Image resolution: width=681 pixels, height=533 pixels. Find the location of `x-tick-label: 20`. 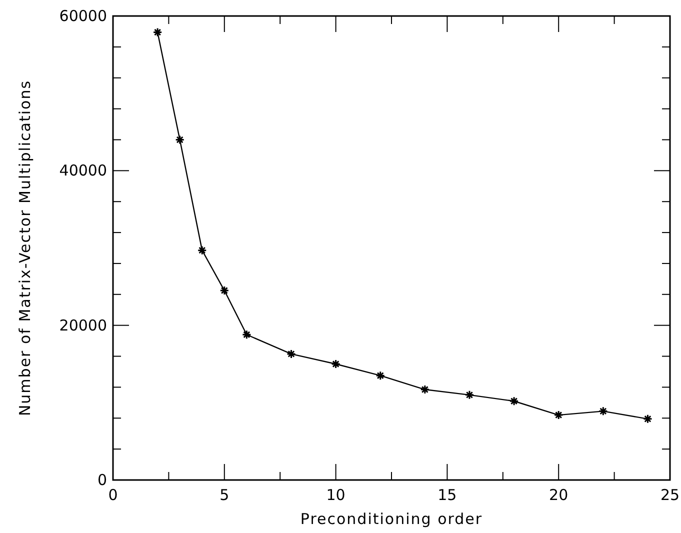

x-tick-label: 20 is located at coordinates (558, 495).